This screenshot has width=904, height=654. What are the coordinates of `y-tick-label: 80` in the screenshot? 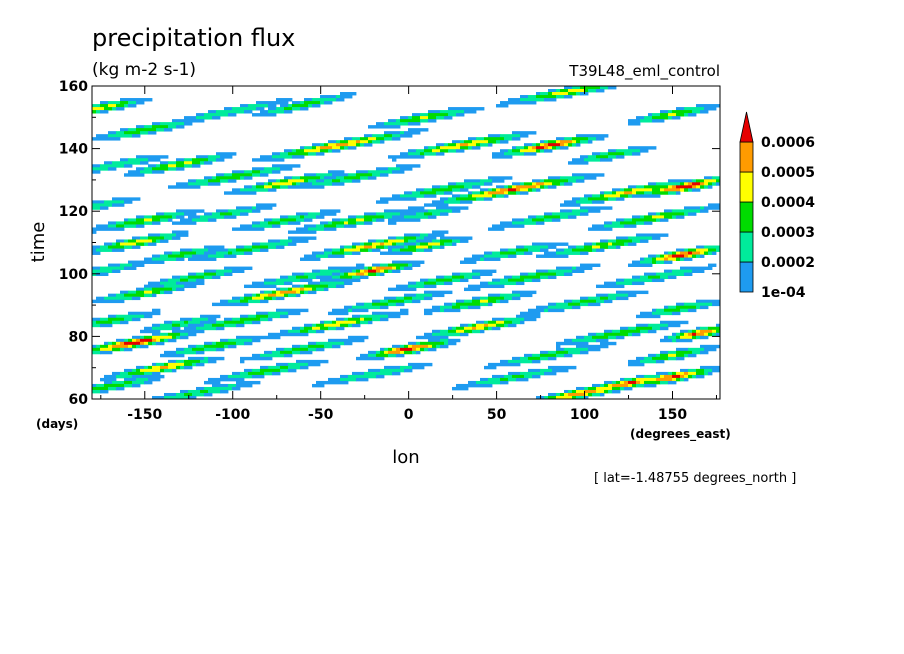 It's located at (79, 337).